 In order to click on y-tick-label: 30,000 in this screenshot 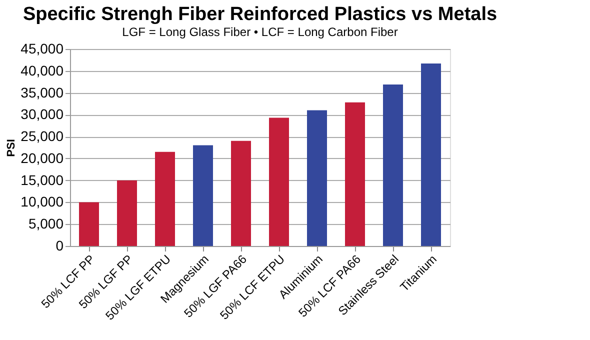, I will do `click(42, 114)`.